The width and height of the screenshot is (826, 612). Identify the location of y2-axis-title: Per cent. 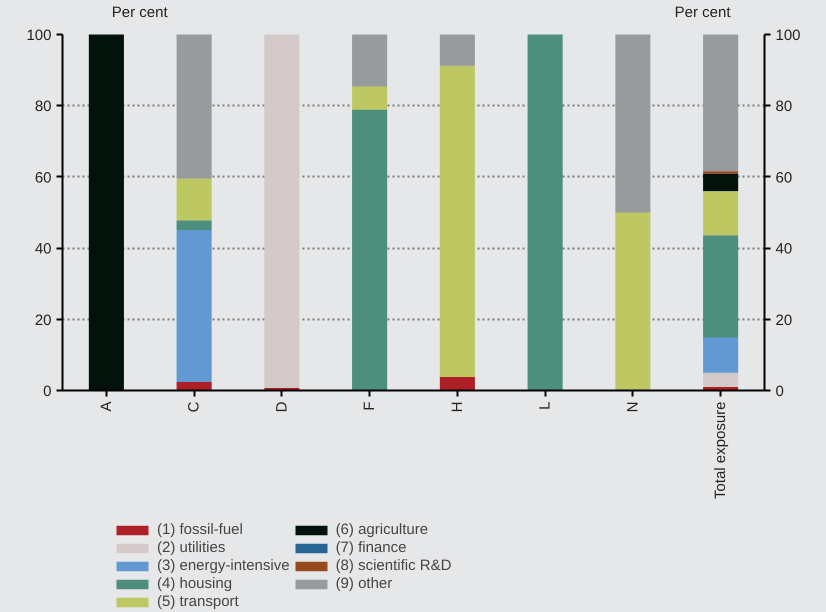
(703, 12).